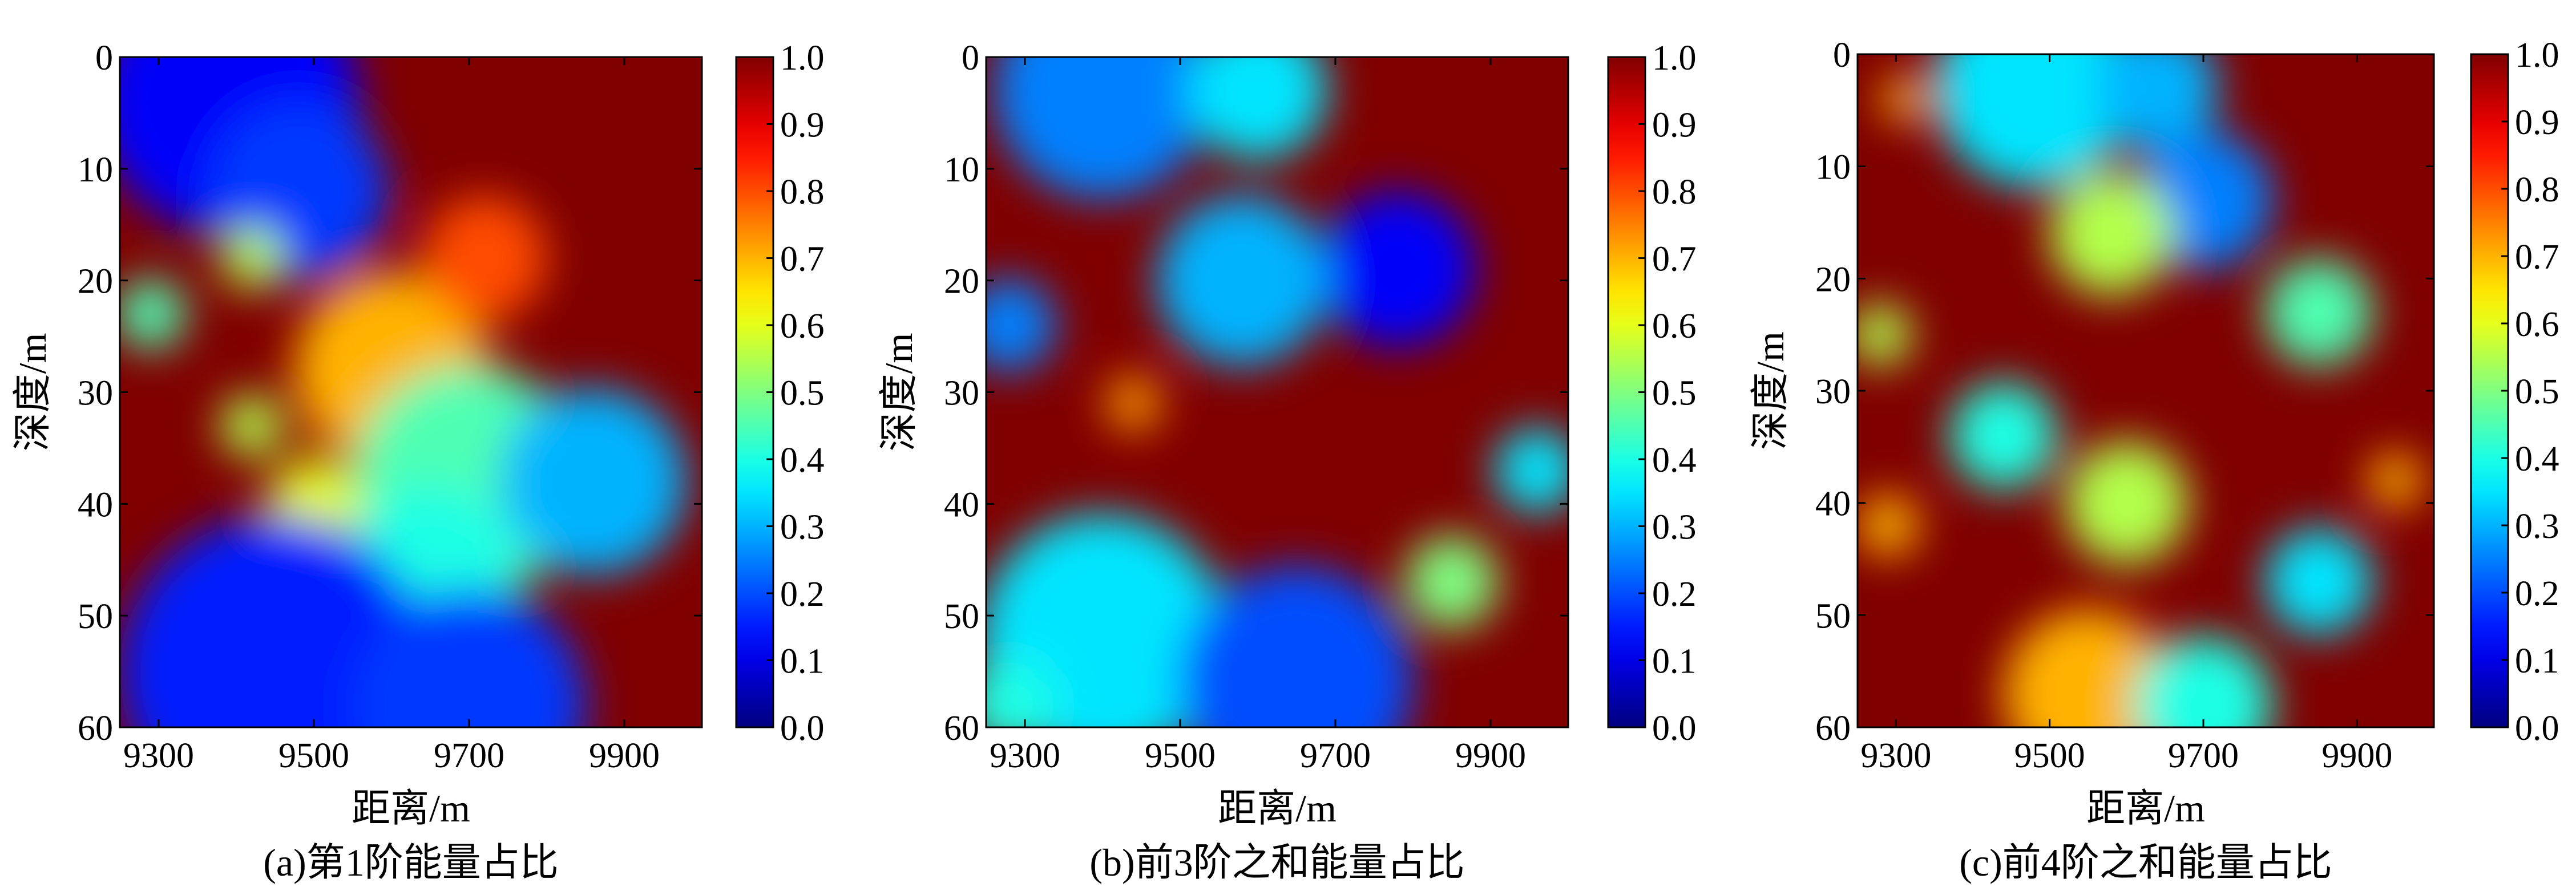  I want to click on panel-caption: (a)第1阶能量占比, so click(410, 863).